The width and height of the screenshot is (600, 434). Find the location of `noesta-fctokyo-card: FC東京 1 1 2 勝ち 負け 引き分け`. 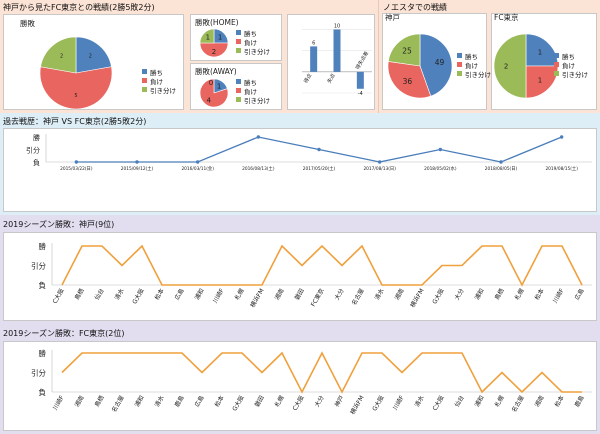

noesta-fctokyo-card: FC東京 1 1 2 勝ち 負け 引き分け is located at coordinates (544, 61).